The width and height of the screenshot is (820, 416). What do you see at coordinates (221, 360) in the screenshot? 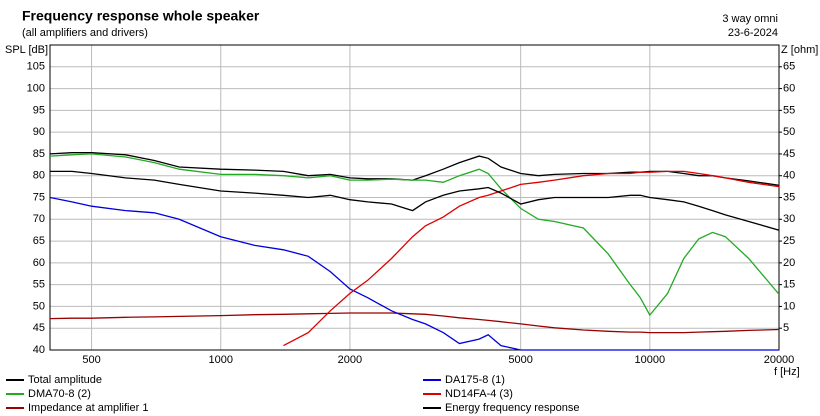
I see `x-tick-label: 1000` at bounding box center [221, 360].